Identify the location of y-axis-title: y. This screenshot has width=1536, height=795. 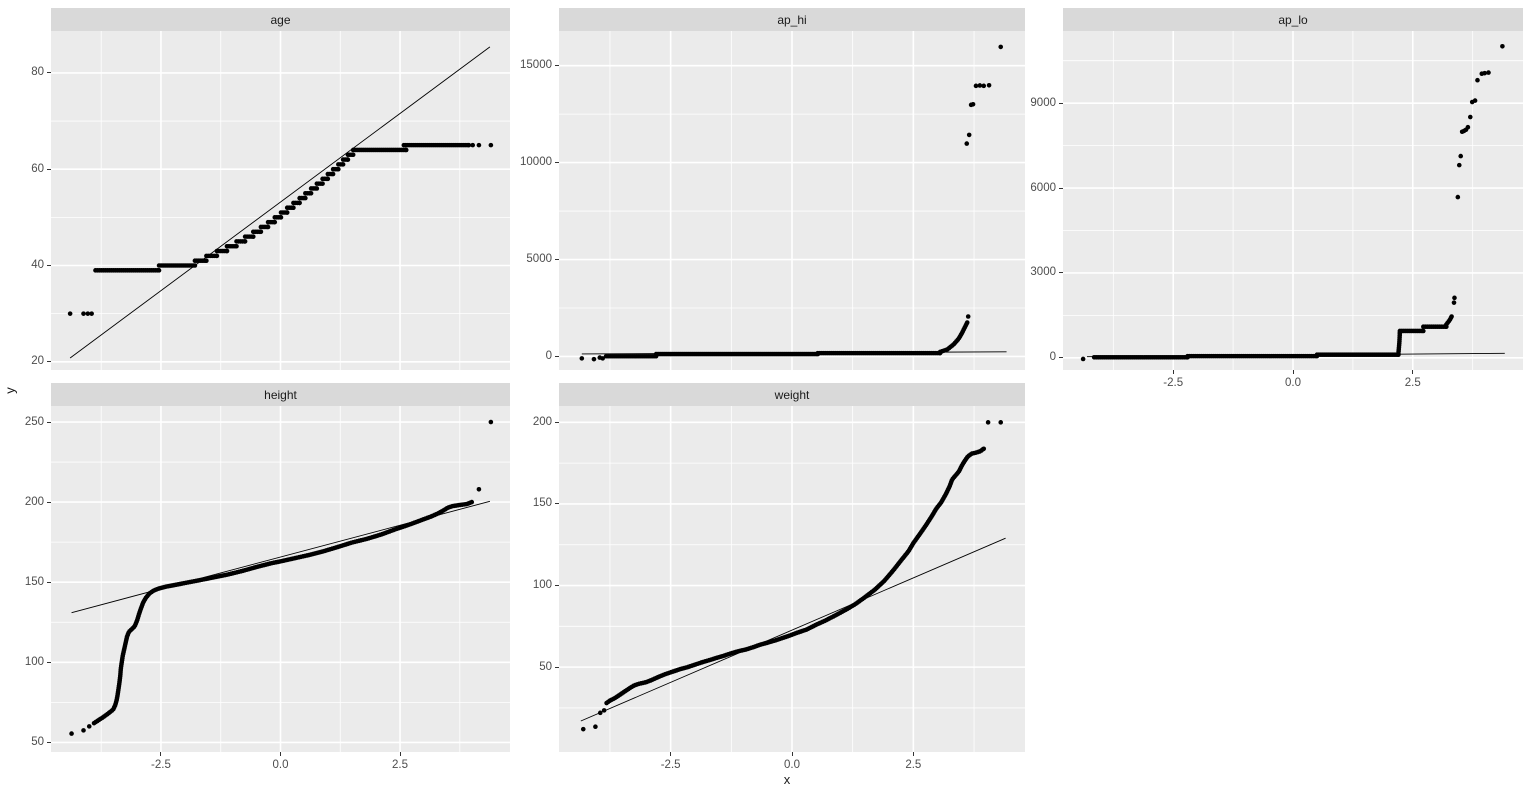
(10, 390).